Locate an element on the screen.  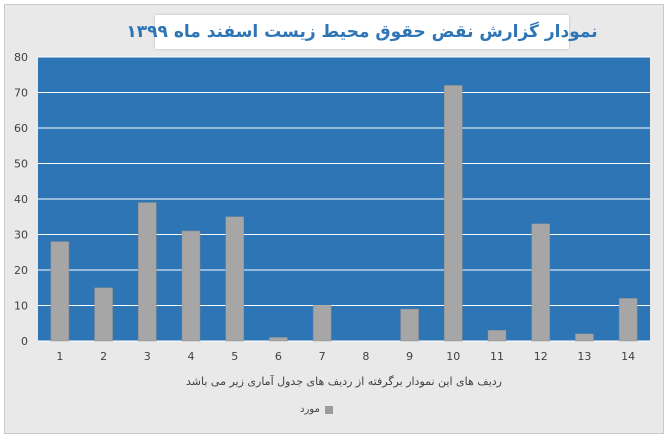
x-tick-label: 12 is located at coordinates (541, 356).